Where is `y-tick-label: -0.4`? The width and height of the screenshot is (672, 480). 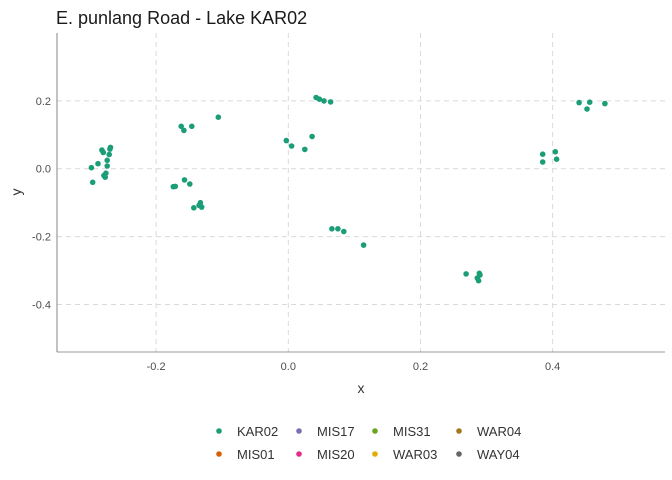
y-tick-label: -0.4 is located at coordinates (41, 305).